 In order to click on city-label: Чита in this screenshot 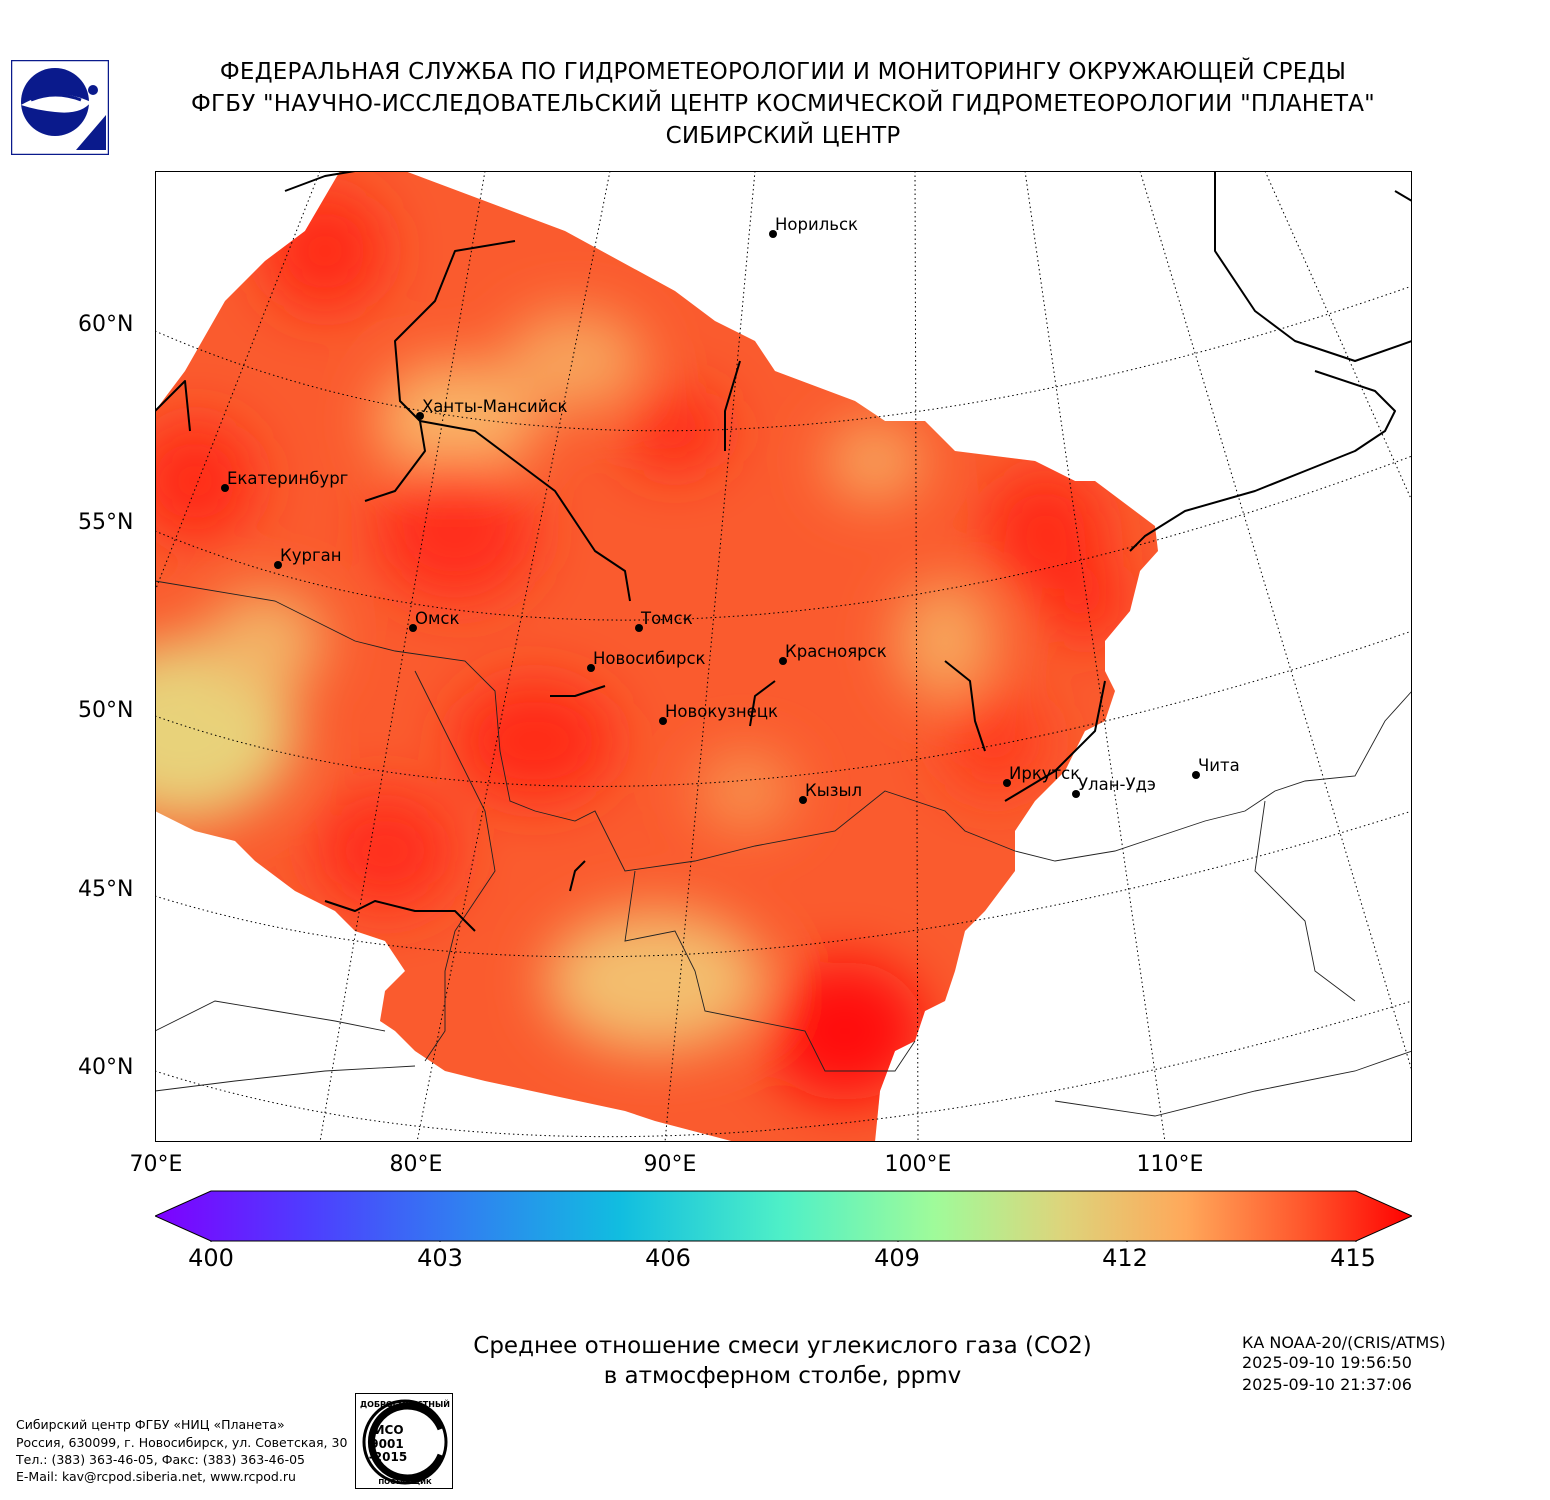, I will do `click(1219, 765)`.